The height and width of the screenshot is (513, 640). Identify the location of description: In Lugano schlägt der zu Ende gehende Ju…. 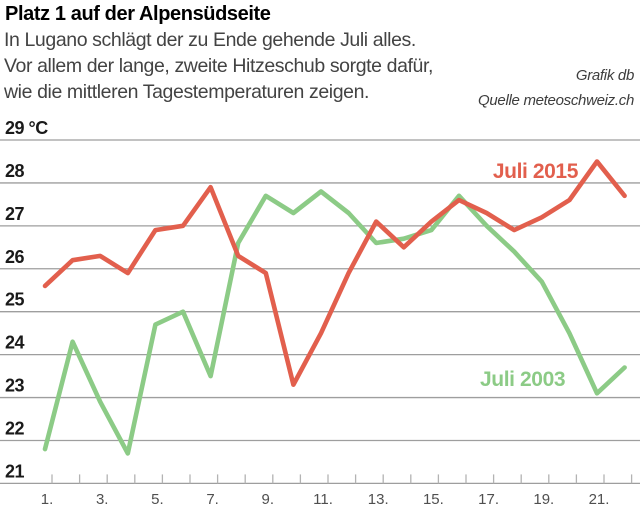
(218, 66).